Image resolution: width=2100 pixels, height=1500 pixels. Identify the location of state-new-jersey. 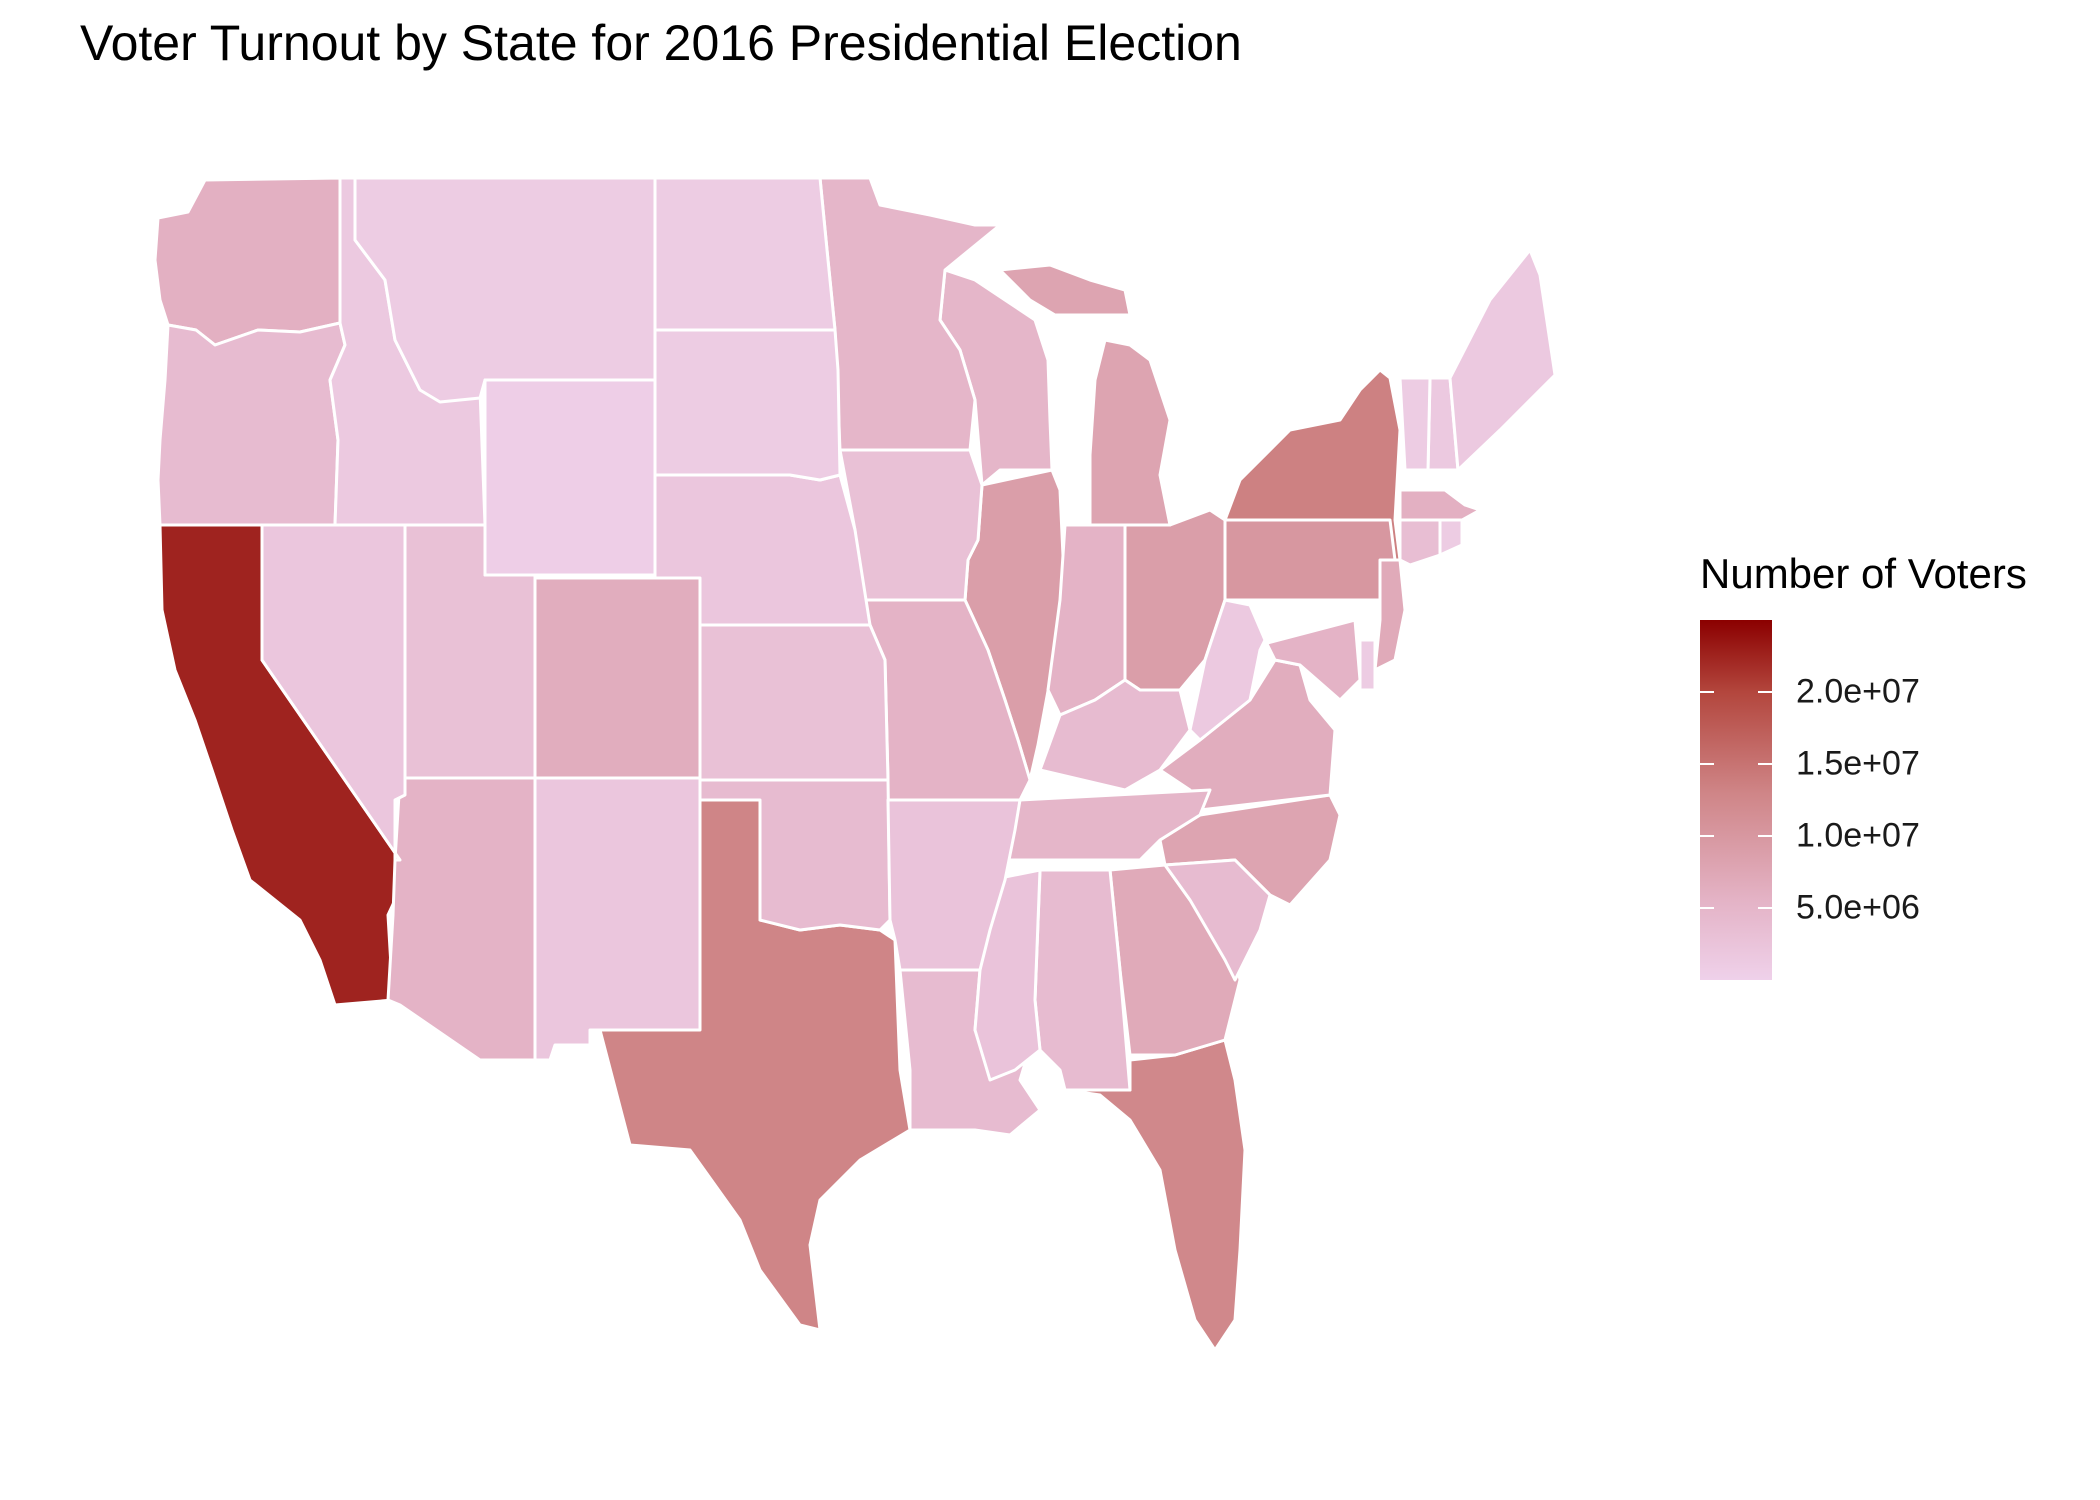
(1390, 615).